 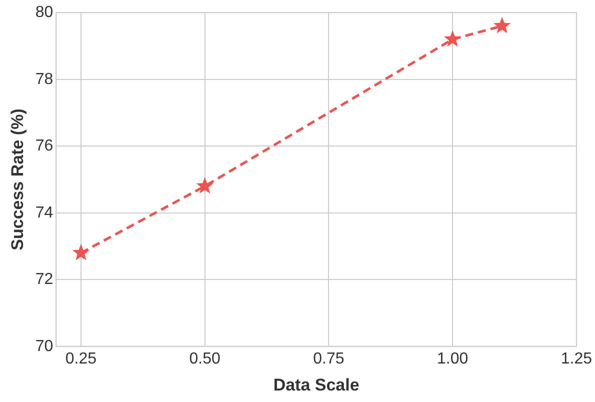 What do you see at coordinates (44, 146) in the screenshot?
I see `y-tick-label: 76` at bounding box center [44, 146].